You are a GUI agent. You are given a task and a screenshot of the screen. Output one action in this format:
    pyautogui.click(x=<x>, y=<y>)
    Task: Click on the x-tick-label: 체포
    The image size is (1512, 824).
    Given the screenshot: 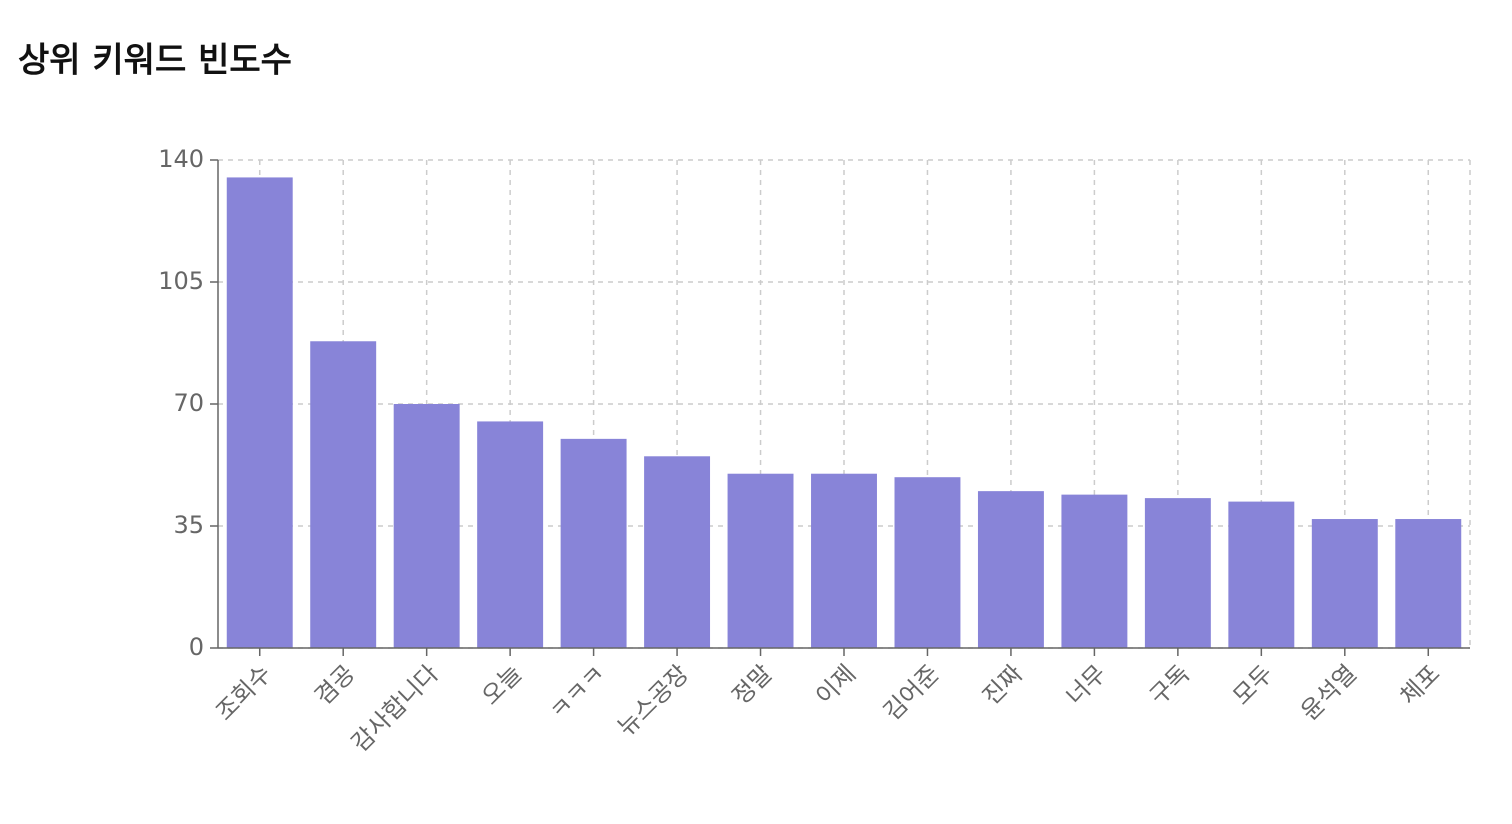 What is the action you would take?
    pyautogui.click(x=1419, y=684)
    